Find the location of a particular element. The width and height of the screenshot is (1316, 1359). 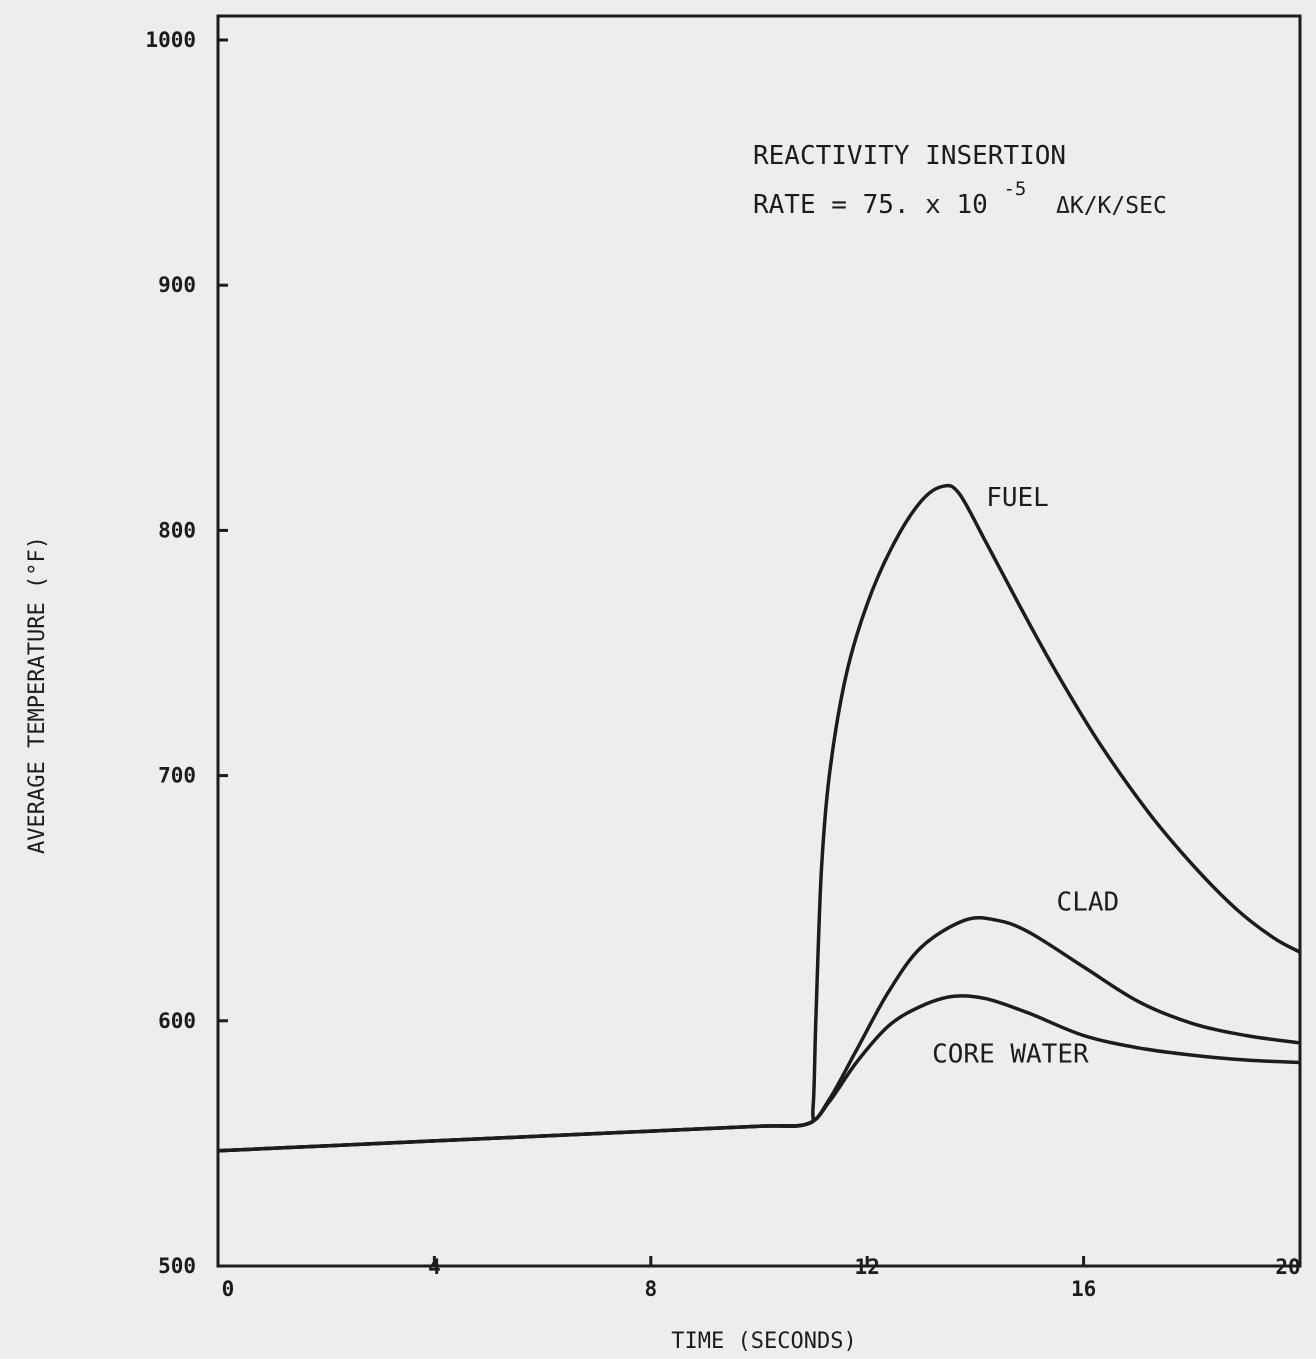

annotation-line2: RATE = 75. x 10 -5 ΔK/K/SEC is located at coordinates (960, 196).